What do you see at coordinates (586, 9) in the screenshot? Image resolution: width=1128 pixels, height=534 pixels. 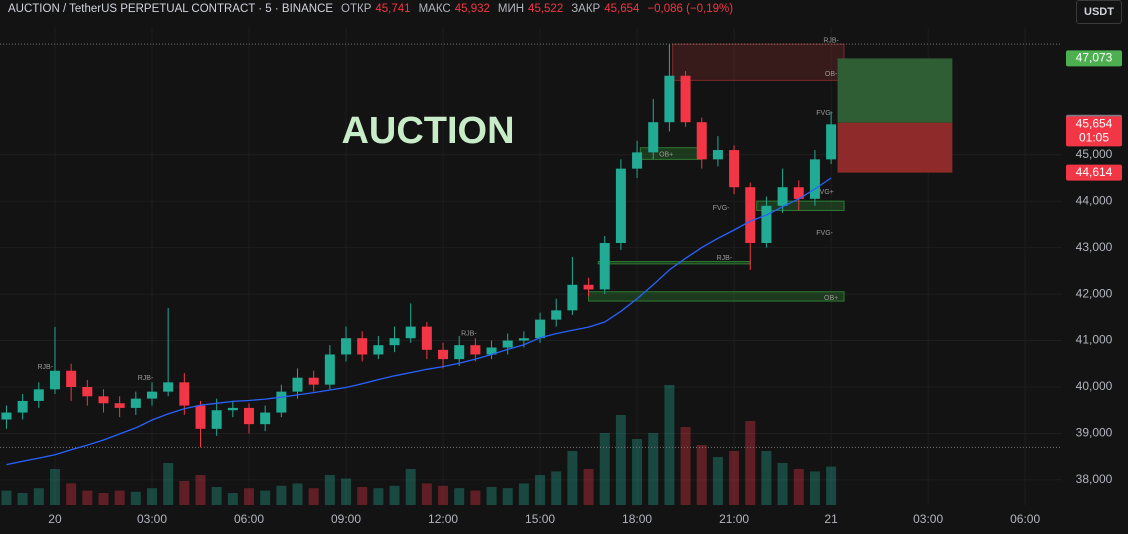 I see `ohlc-label: ЗАКР` at bounding box center [586, 9].